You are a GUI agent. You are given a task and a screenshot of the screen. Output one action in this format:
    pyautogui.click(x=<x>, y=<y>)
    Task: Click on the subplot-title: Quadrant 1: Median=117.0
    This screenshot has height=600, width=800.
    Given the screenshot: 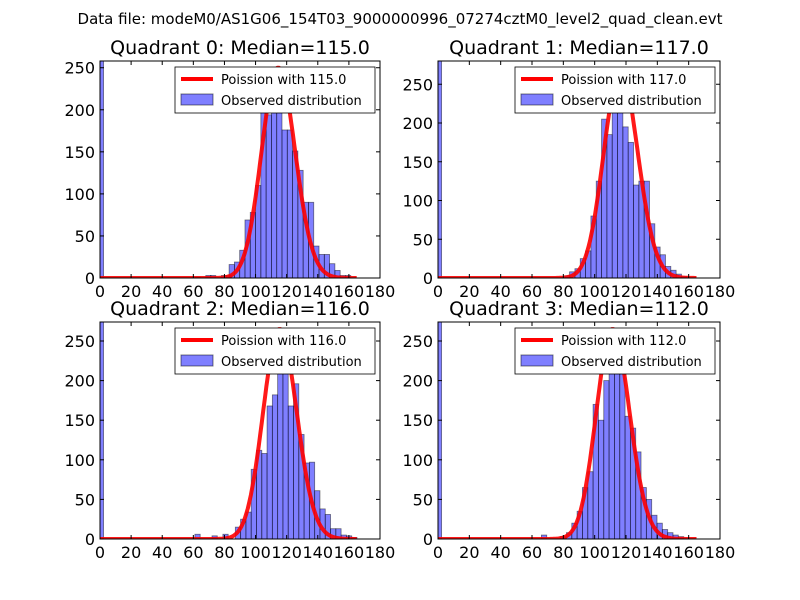 What is the action you would take?
    pyautogui.click(x=579, y=48)
    